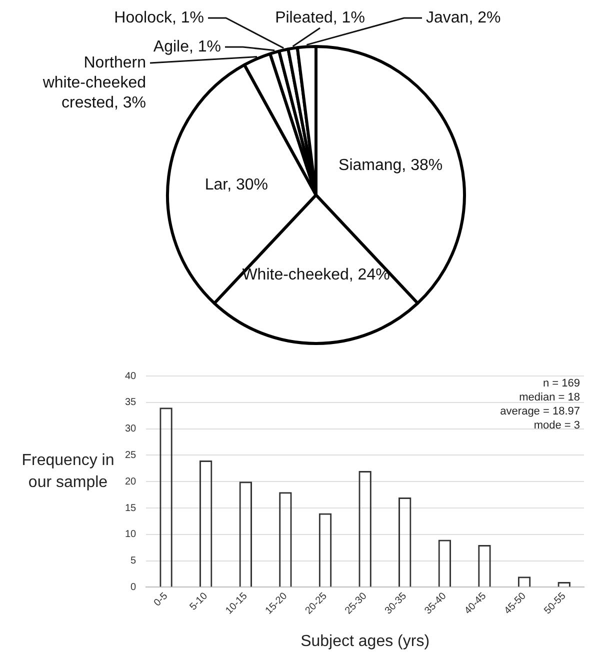 The image size is (592, 655). Describe the element at coordinates (131, 429) in the screenshot. I see `y-tick-label: 30` at that location.